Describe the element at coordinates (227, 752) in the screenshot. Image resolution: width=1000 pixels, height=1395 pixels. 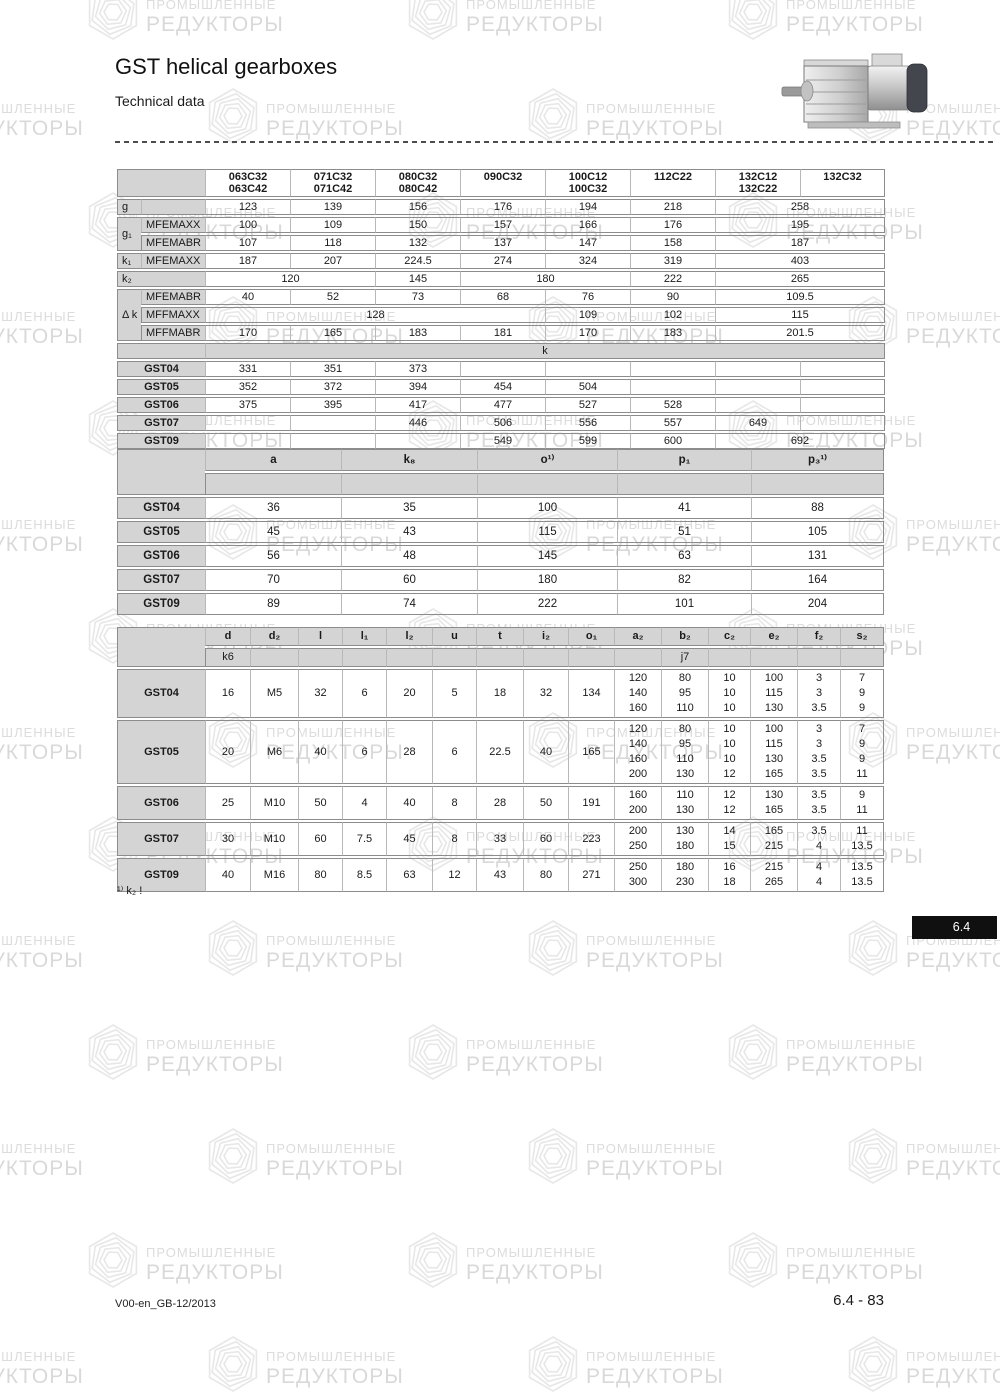
I see `table-cell: 20` at that location.